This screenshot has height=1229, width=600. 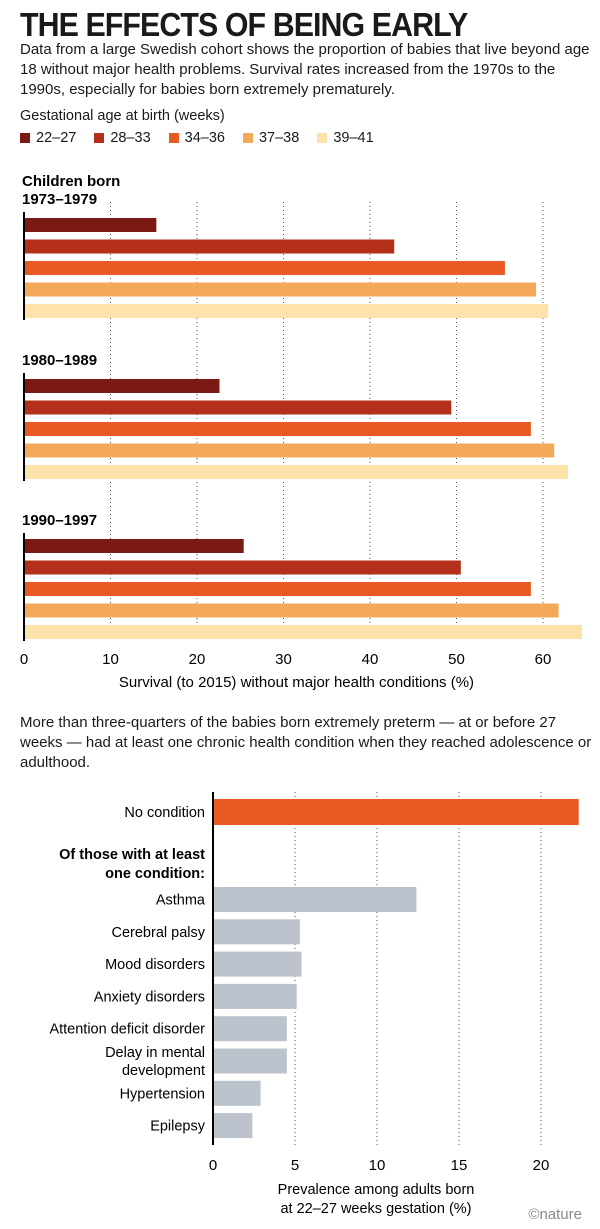 What do you see at coordinates (122, 116) in the screenshot?
I see `legend-title: Gestational age at birth (weeks)` at bounding box center [122, 116].